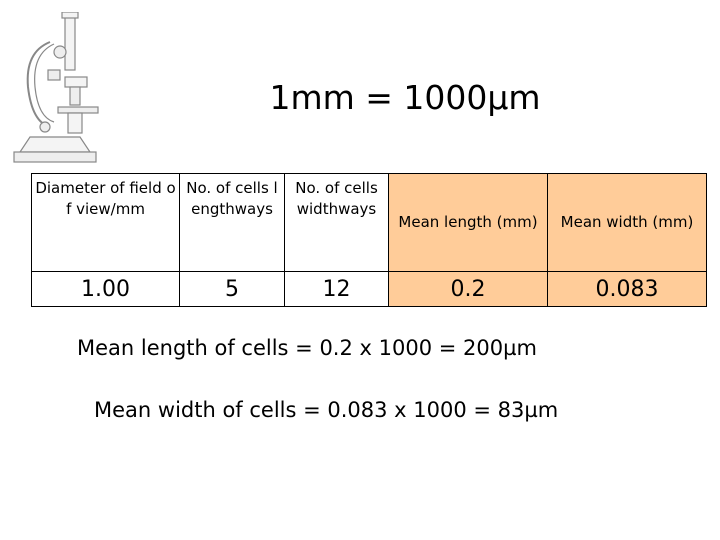 This screenshot has height=540, width=720. Describe the element at coordinates (105, 289) in the screenshot. I see `data-cell: 1.00` at that location.